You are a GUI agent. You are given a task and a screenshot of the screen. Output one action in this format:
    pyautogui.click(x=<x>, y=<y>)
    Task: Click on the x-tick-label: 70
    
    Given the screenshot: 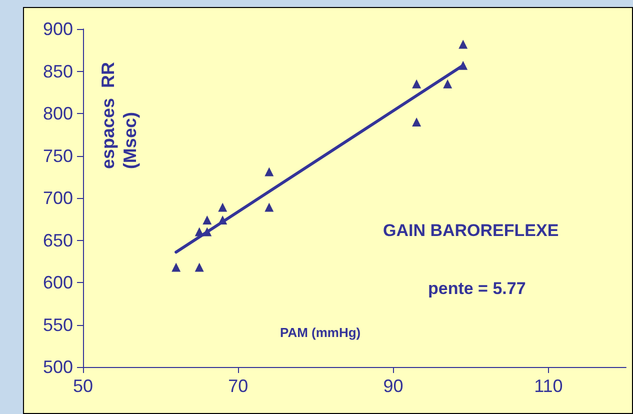 What is the action you would take?
    pyautogui.click(x=238, y=386)
    